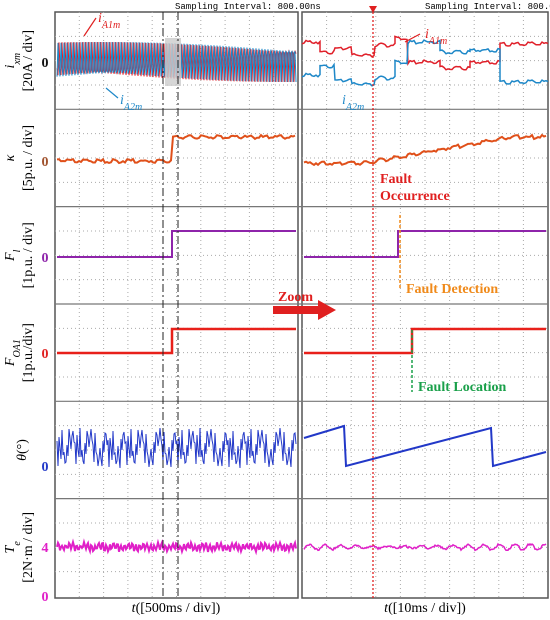  I want to click on label-part: T, so click(10, 548).